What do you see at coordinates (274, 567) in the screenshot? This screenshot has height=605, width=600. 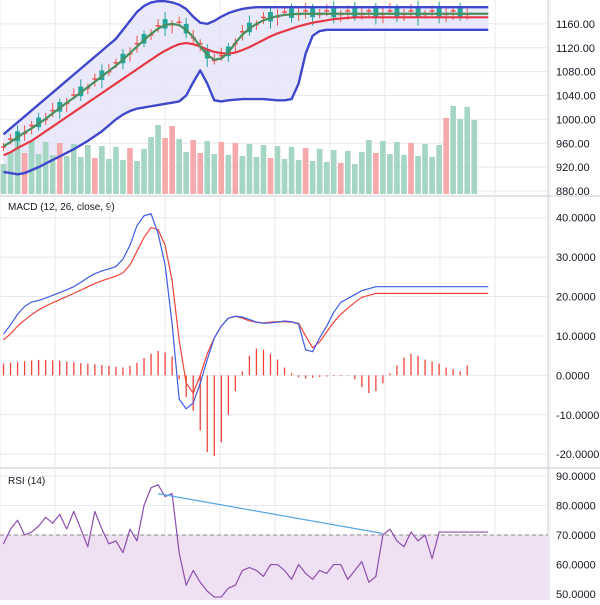 I see `rsi-band-fill` at bounding box center [274, 567].